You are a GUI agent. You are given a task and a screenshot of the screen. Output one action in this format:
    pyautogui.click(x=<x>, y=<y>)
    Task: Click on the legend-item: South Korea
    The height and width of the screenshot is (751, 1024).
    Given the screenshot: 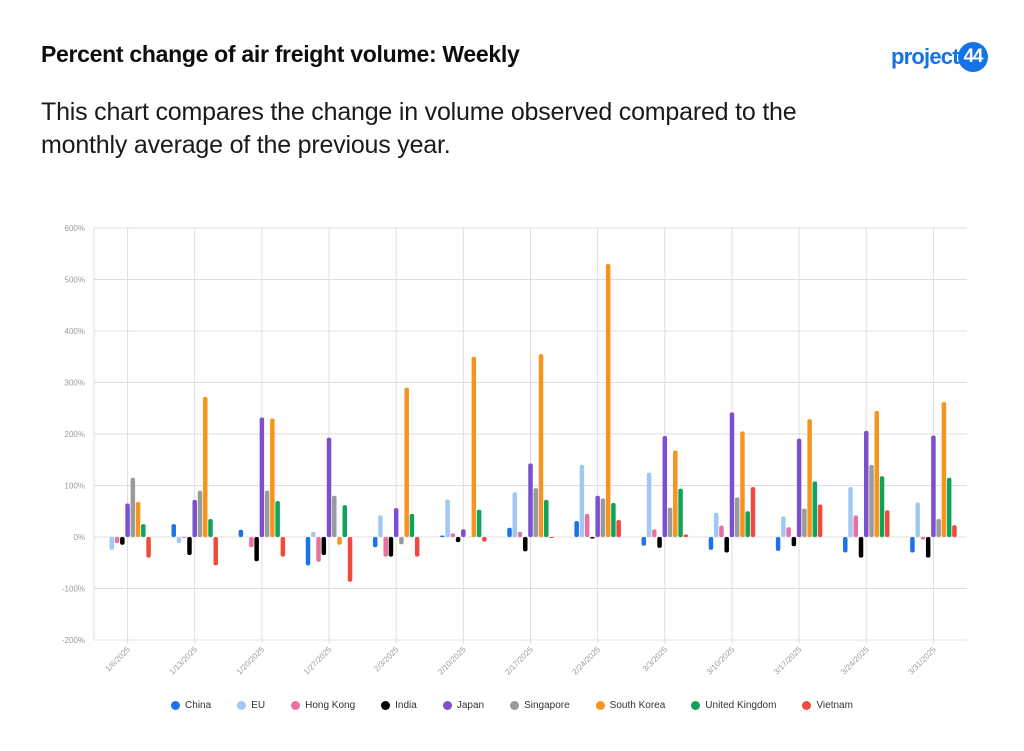 What is the action you would take?
    pyautogui.click(x=630, y=705)
    